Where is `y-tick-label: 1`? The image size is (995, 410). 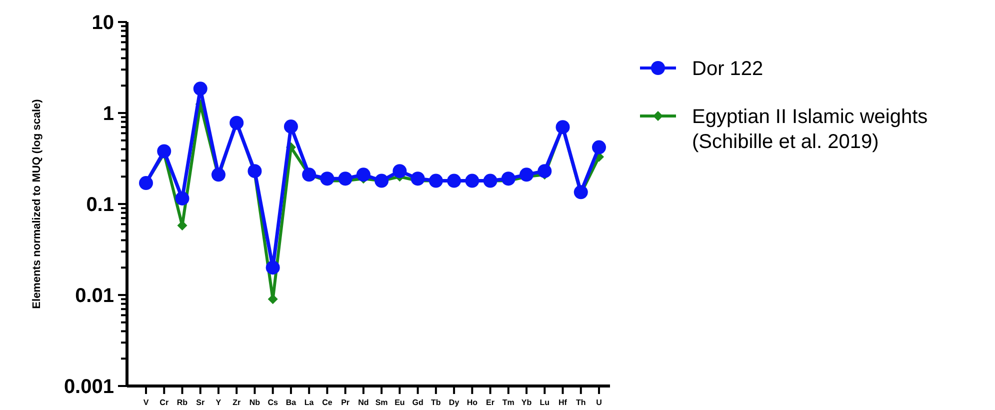
y-tick-label: 1 is located at coordinates (108, 114).